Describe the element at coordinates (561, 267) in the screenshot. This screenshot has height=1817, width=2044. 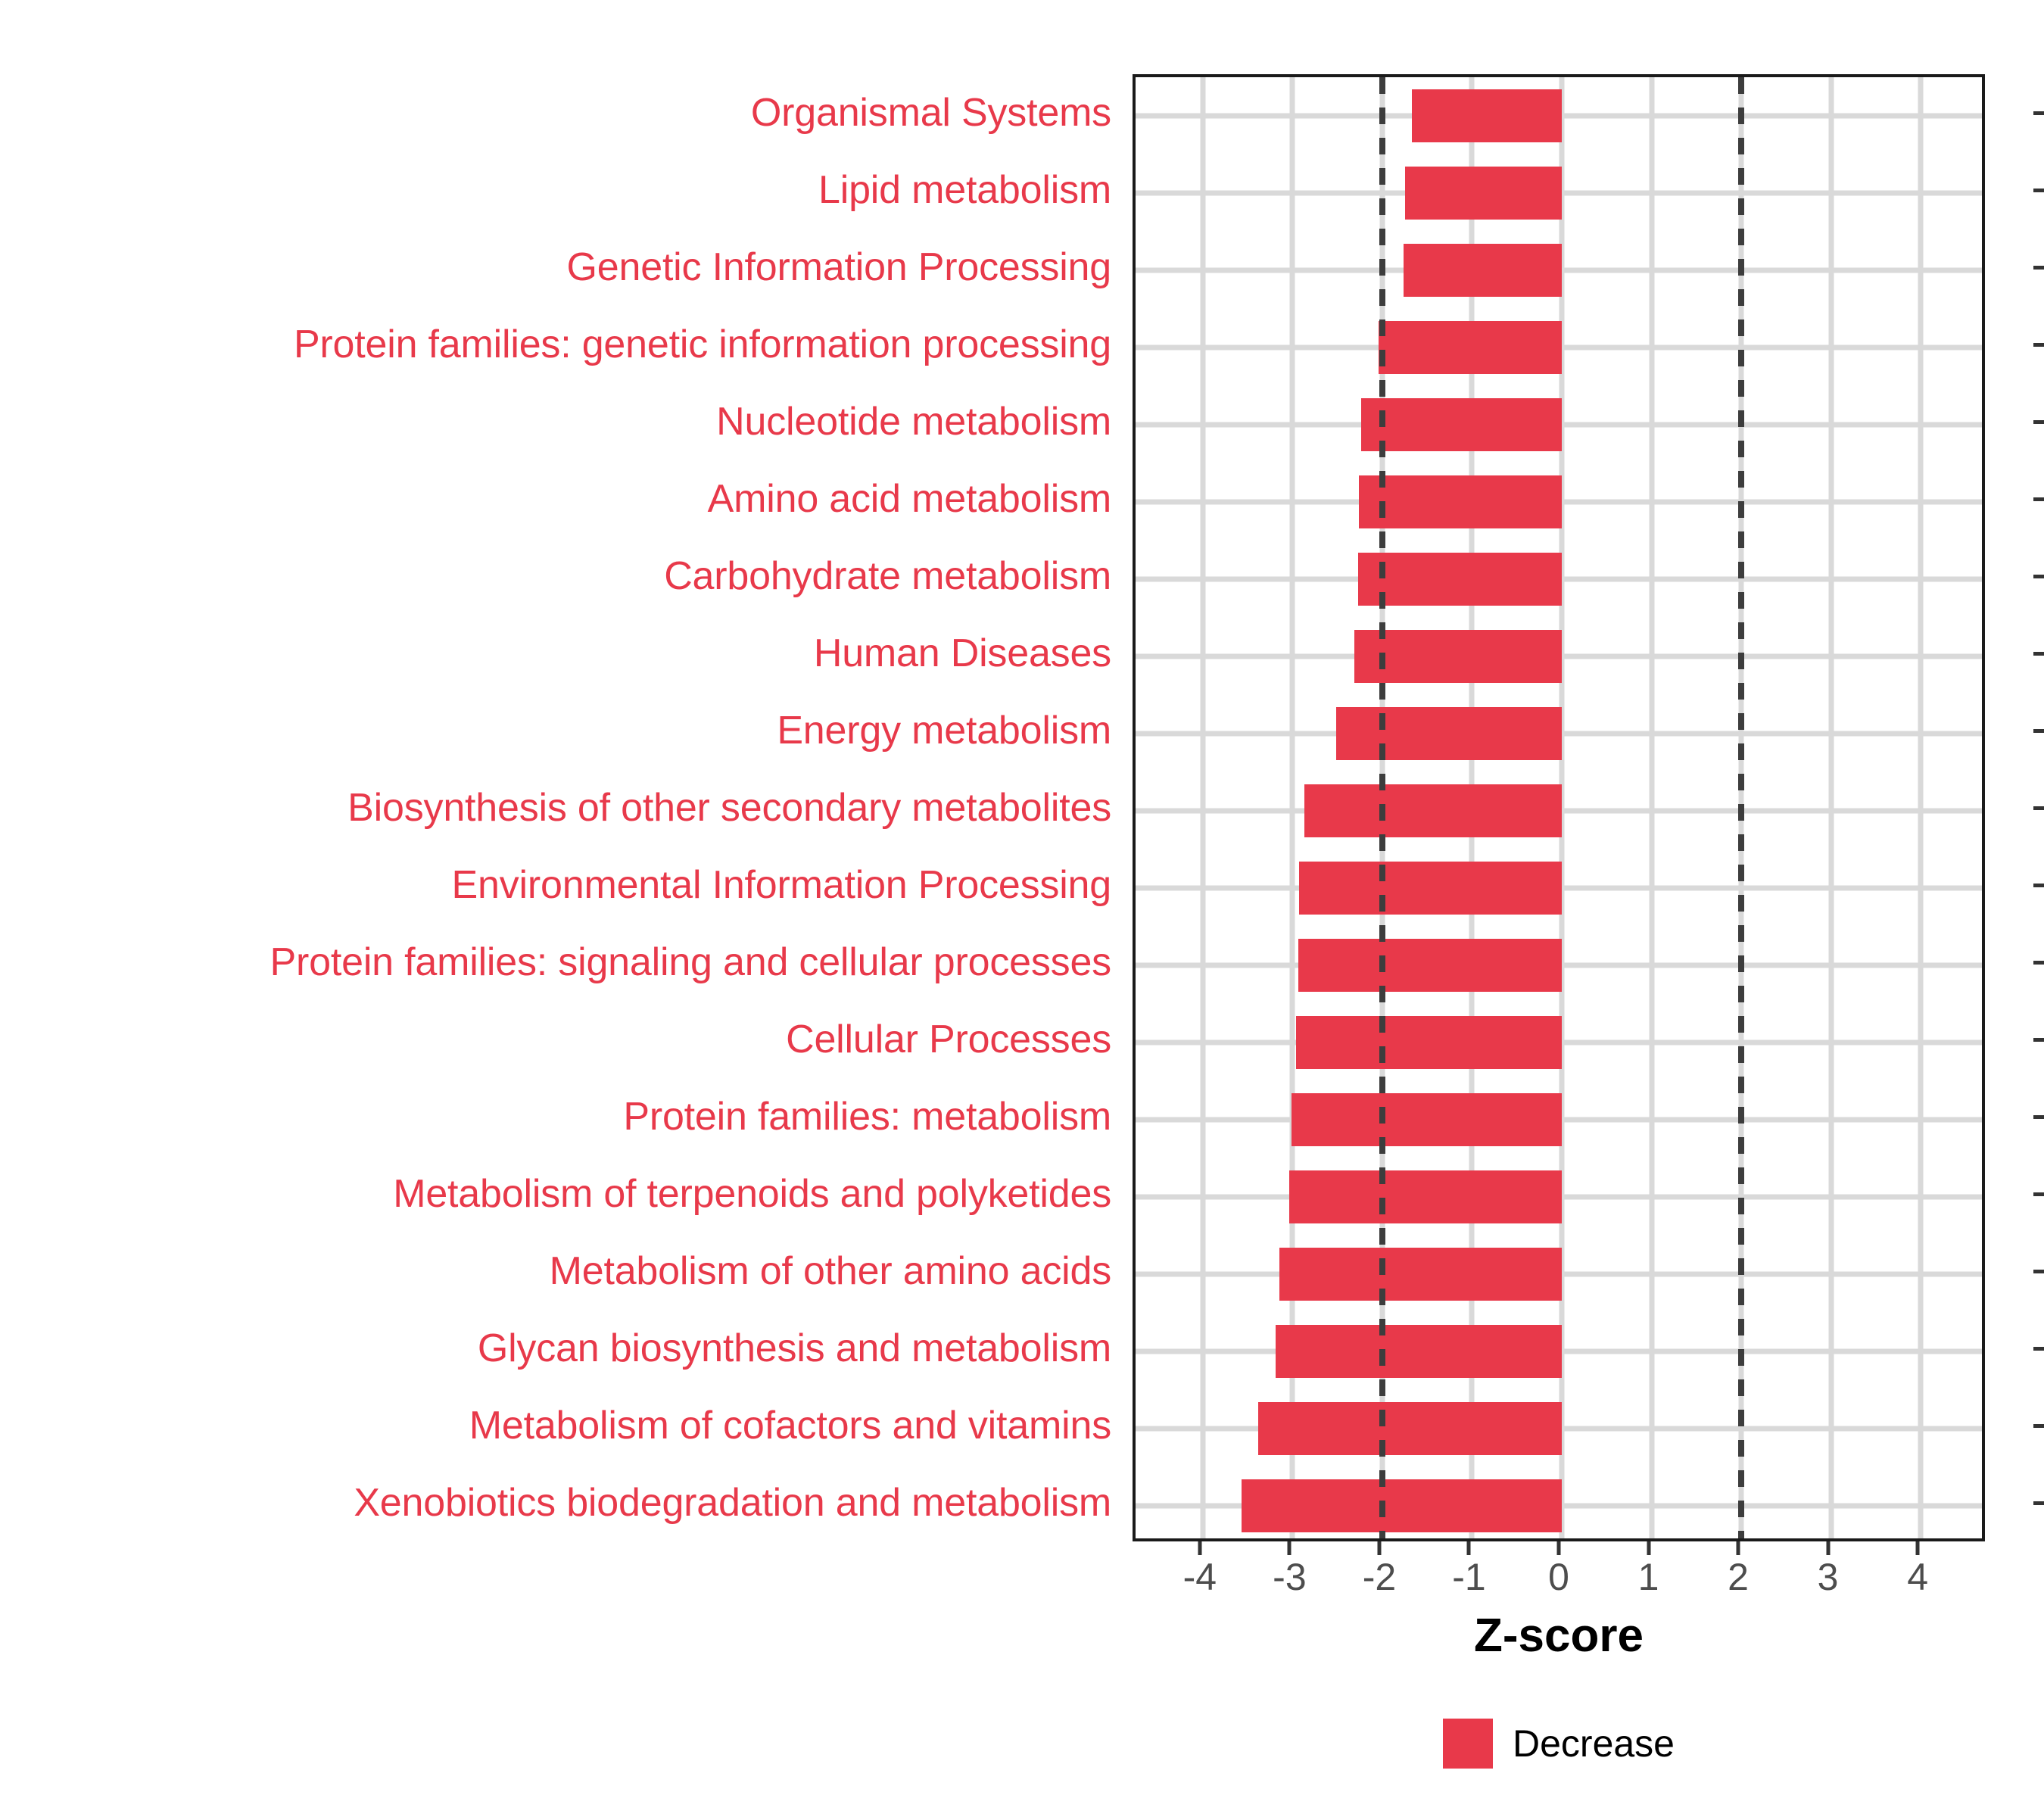
I see `y-axis-category-label: Genetic Information Processing` at that location.